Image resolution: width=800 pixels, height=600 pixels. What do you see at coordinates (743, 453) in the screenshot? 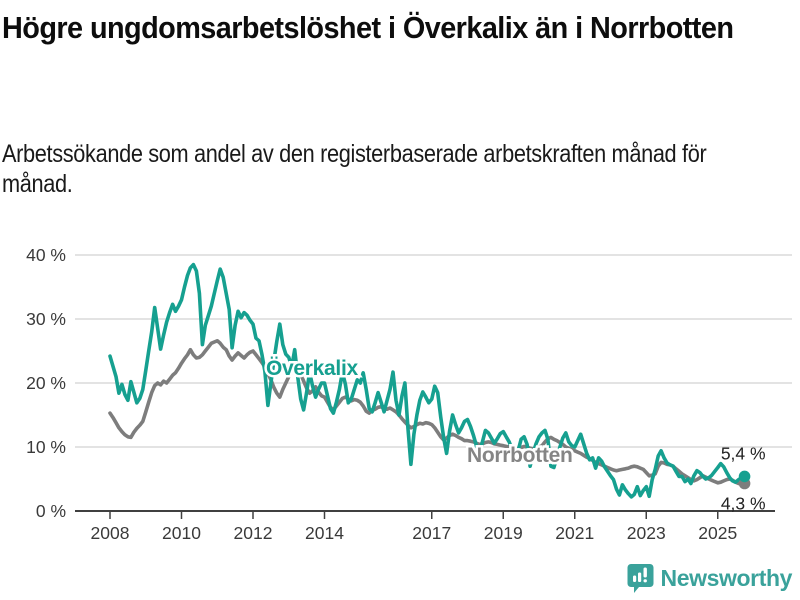
I see `end-value-label-överkalix: 5,4 %` at bounding box center [743, 453].